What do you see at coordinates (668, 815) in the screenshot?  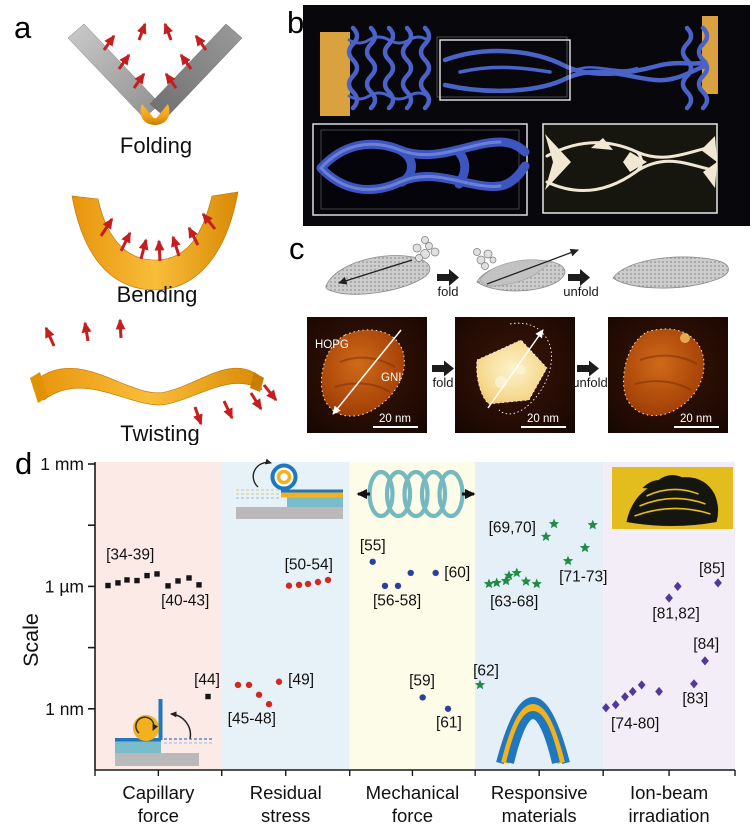 I see `category-label-ion-beam-irradiation-2: irradiation` at bounding box center [668, 815].